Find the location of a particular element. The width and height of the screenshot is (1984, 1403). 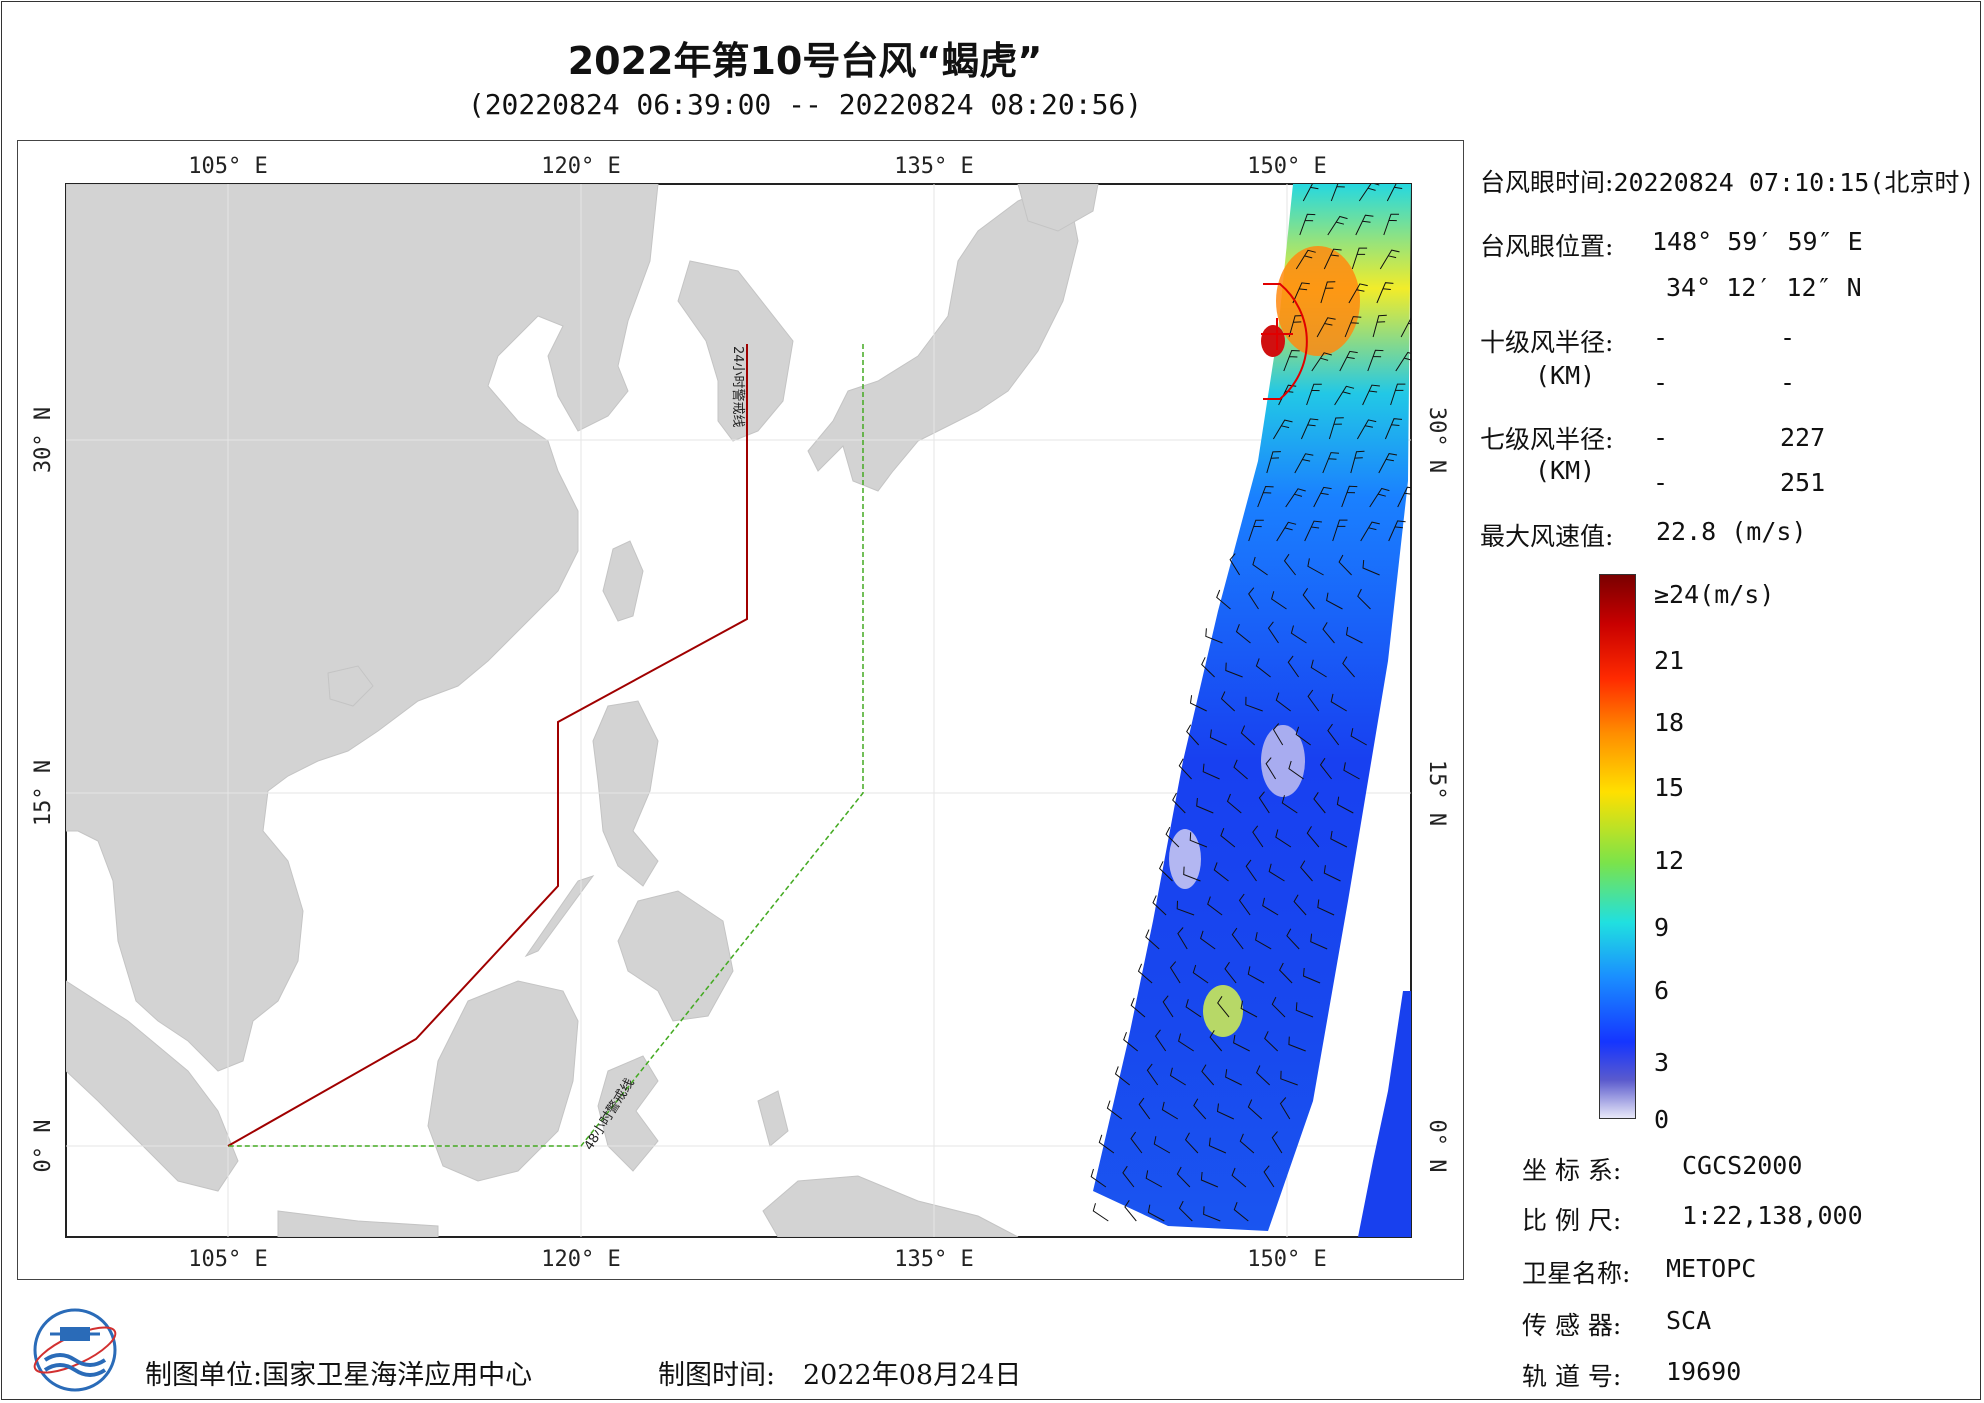

satellite-value: METOPC is located at coordinates (1711, 1268).